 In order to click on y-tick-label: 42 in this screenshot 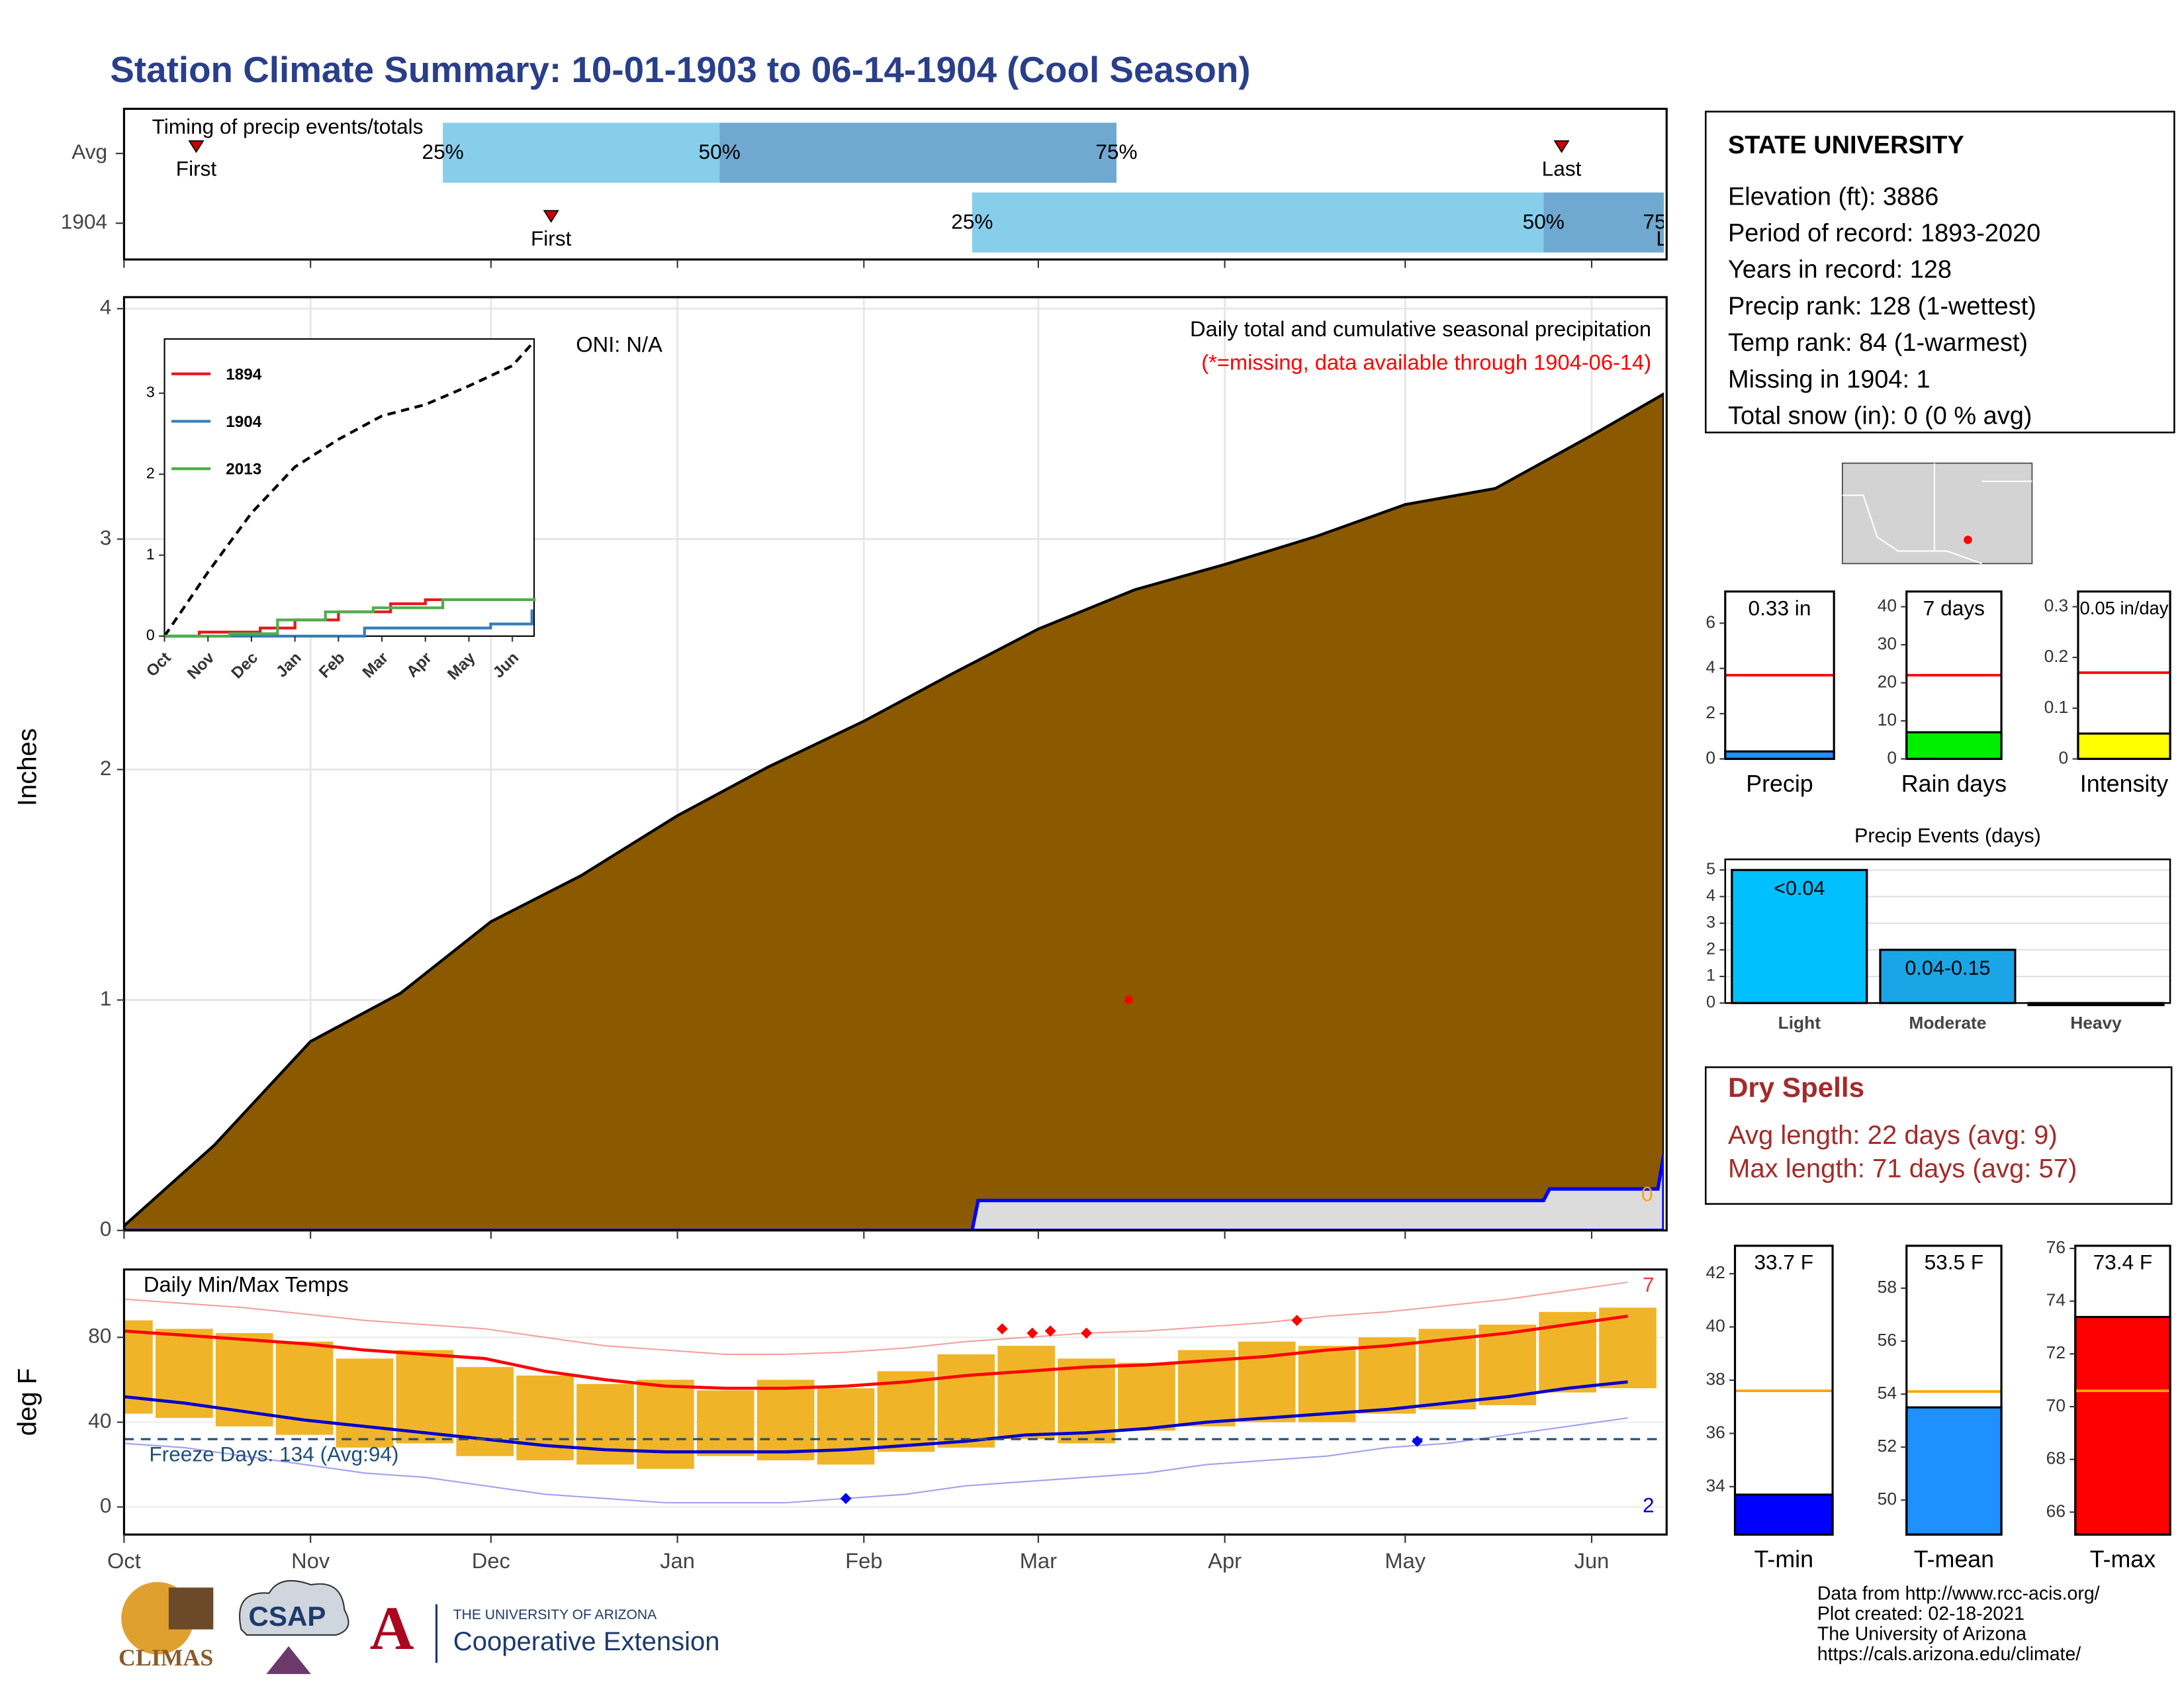, I will do `click(1715, 1272)`.